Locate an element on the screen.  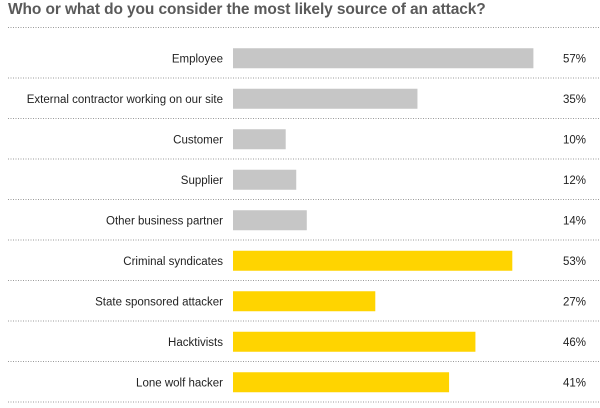
category-label: Criminal syndicates is located at coordinates (173, 262).